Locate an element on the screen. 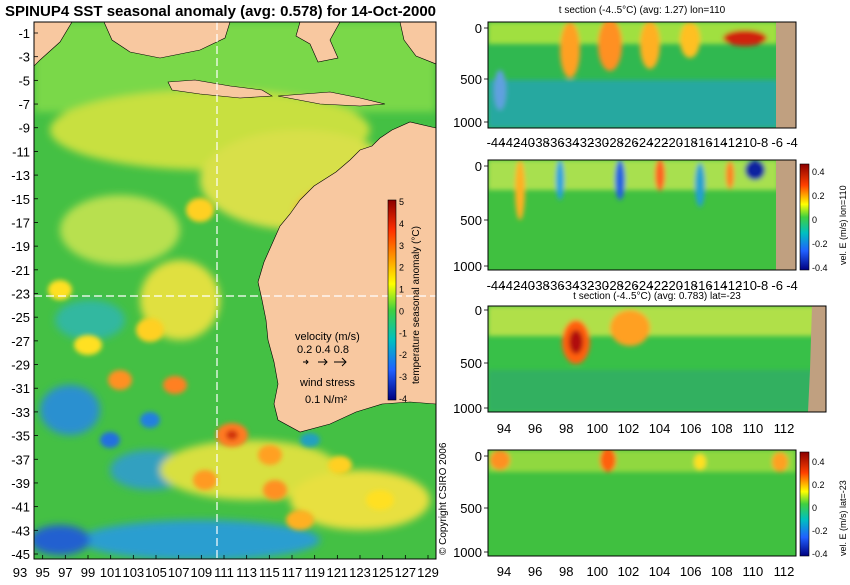  velocity-colorbar-2-label: vel. E (m/s) lat=-23 is located at coordinates (843, 518).